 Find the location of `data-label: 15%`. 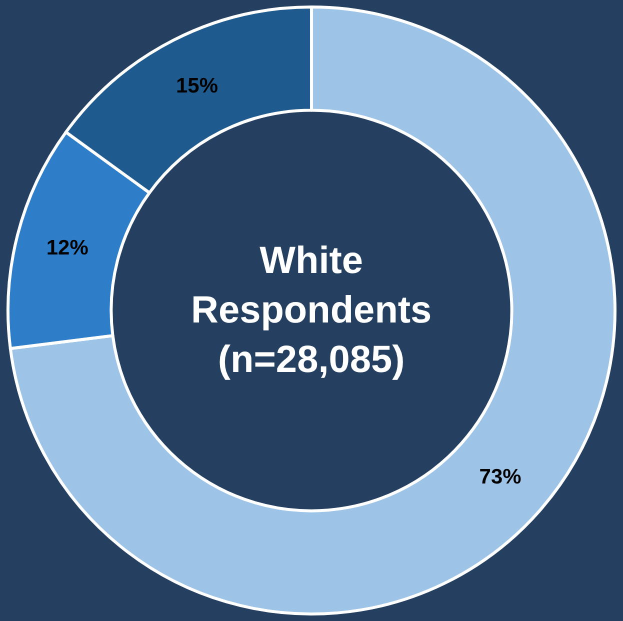

data-label: 15% is located at coordinates (197, 86).